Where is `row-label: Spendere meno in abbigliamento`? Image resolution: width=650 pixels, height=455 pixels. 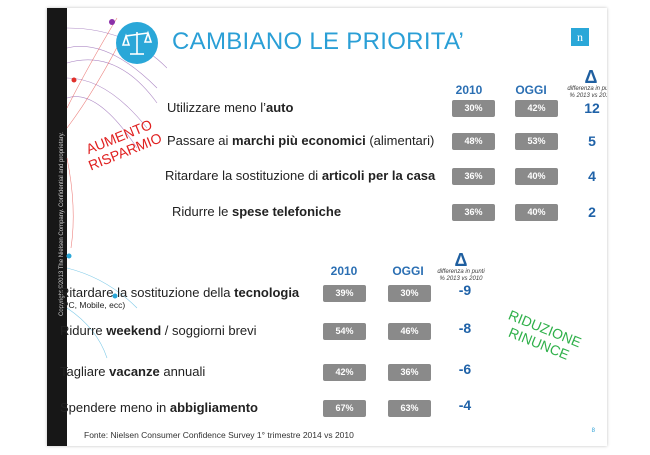
row-label: Spendere meno in abbigliamento is located at coordinates (159, 407).